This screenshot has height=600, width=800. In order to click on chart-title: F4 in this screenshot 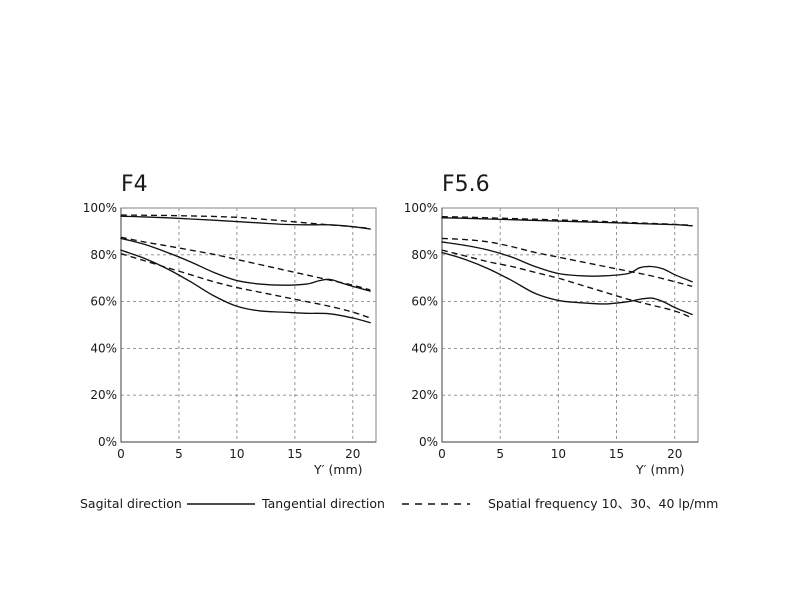, I will do `click(134, 184)`.